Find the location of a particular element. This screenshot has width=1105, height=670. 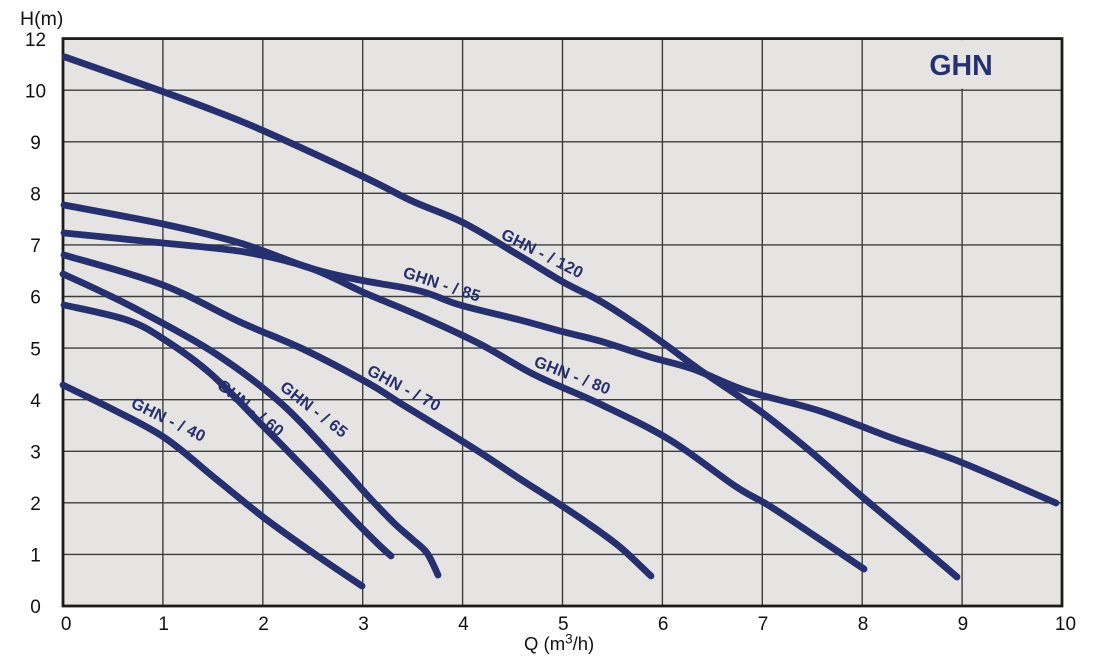

svg-text: 12 is located at coordinates (35, 40).